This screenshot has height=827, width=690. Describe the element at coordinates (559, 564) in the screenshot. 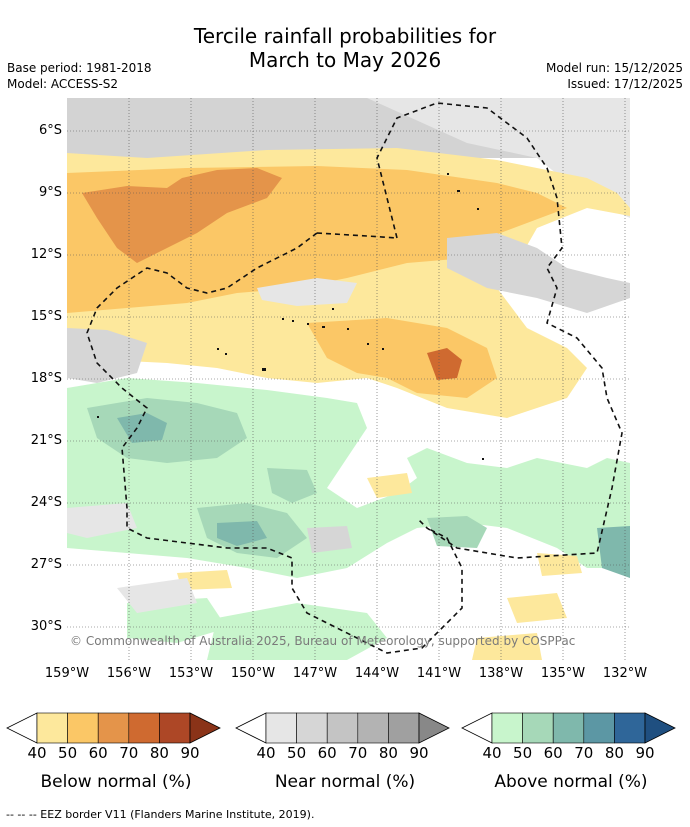

I see `below-normal-region-south-d` at that location.